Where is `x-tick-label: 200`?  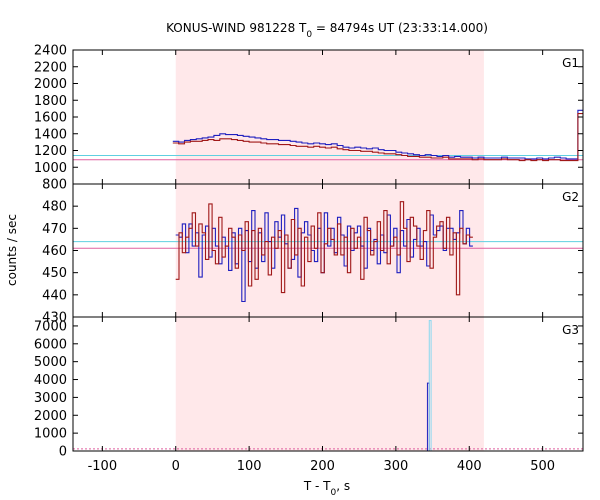 x-tick-label: 200 is located at coordinates (322, 466).